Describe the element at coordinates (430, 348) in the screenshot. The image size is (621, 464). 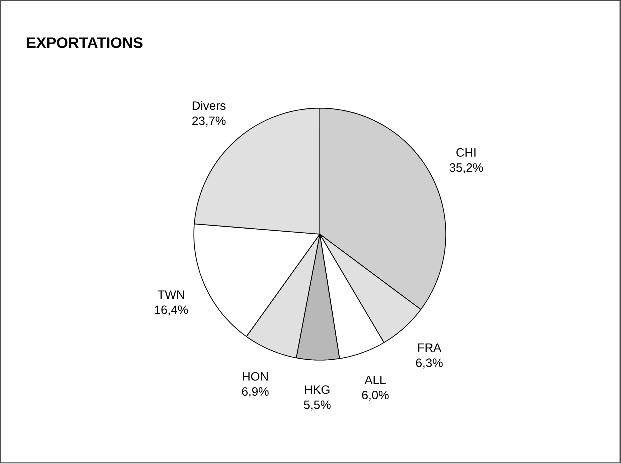
I see `slice-label: FRA` at that location.